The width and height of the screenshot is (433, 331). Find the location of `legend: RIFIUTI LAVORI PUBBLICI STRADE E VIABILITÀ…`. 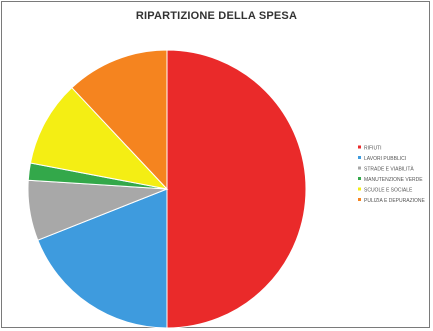

legend: RIFIUTI LAVORI PUBBLICI STRADE E VIABILITÀ… is located at coordinates (392, 174).